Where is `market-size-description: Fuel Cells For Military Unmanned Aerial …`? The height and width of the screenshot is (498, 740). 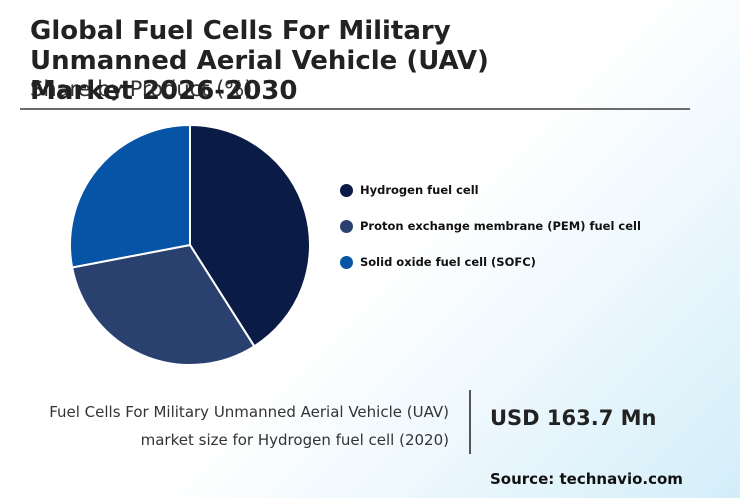 market-size-description: Fuel Cells For Military Unmanned Aerial … is located at coordinates (229, 426).